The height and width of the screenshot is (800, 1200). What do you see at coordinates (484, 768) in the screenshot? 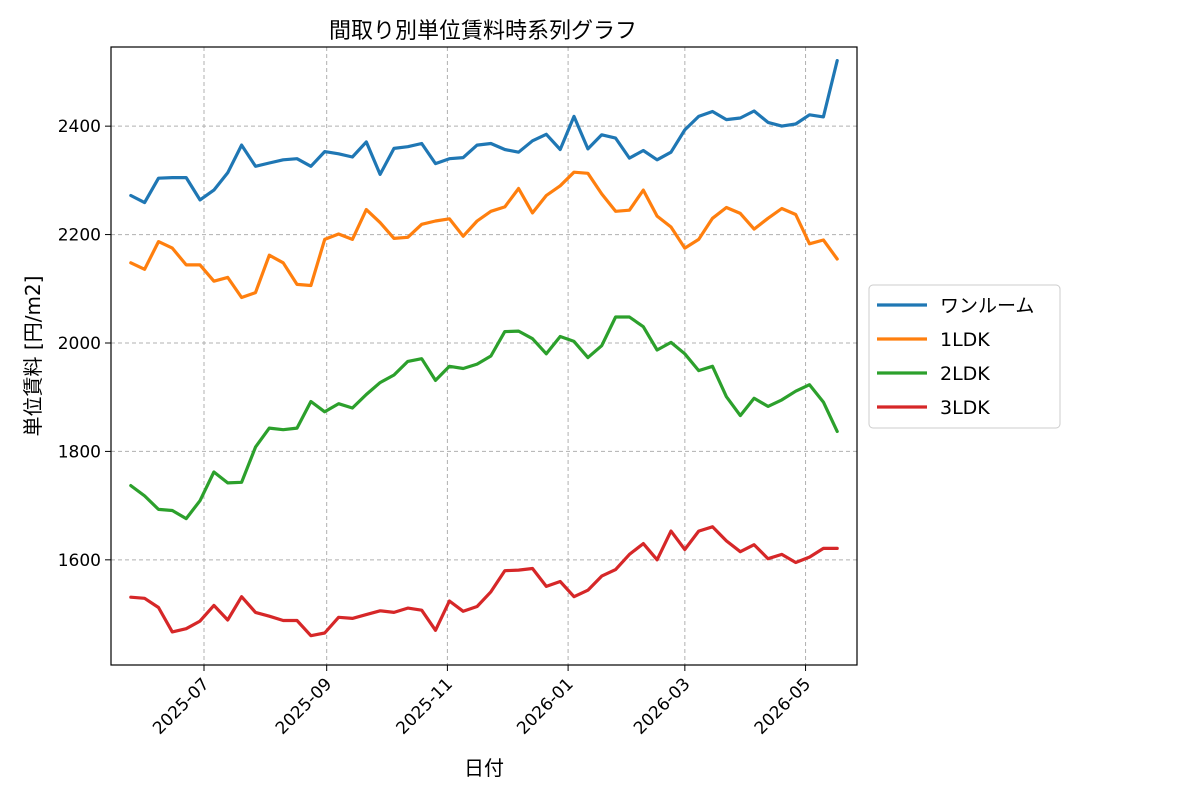
I see `x-axis-label: 日付` at bounding box center [484, 768].